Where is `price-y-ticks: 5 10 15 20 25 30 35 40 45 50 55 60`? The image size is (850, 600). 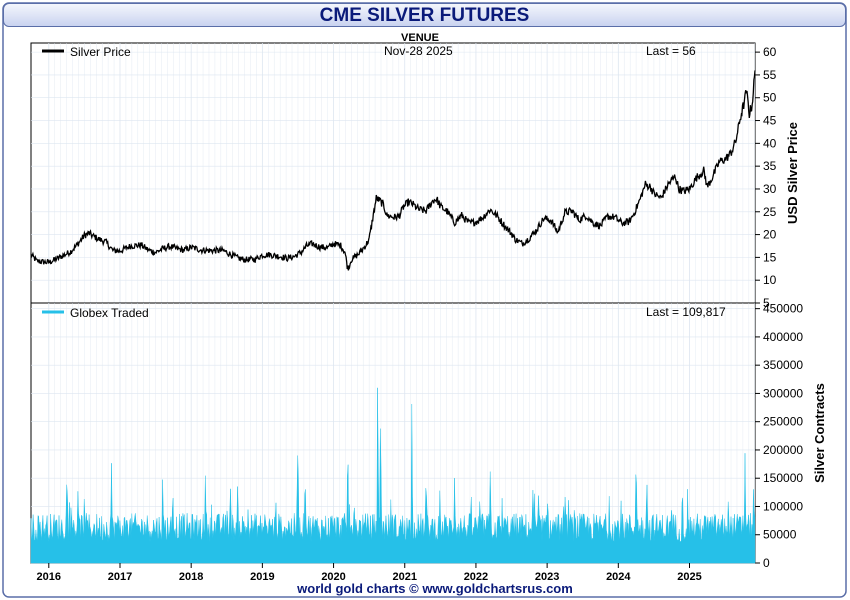 price-y-ticks: 5 10 15 20 25 30 35 40 45 50 55 60 is located at coordinates (766, 177).